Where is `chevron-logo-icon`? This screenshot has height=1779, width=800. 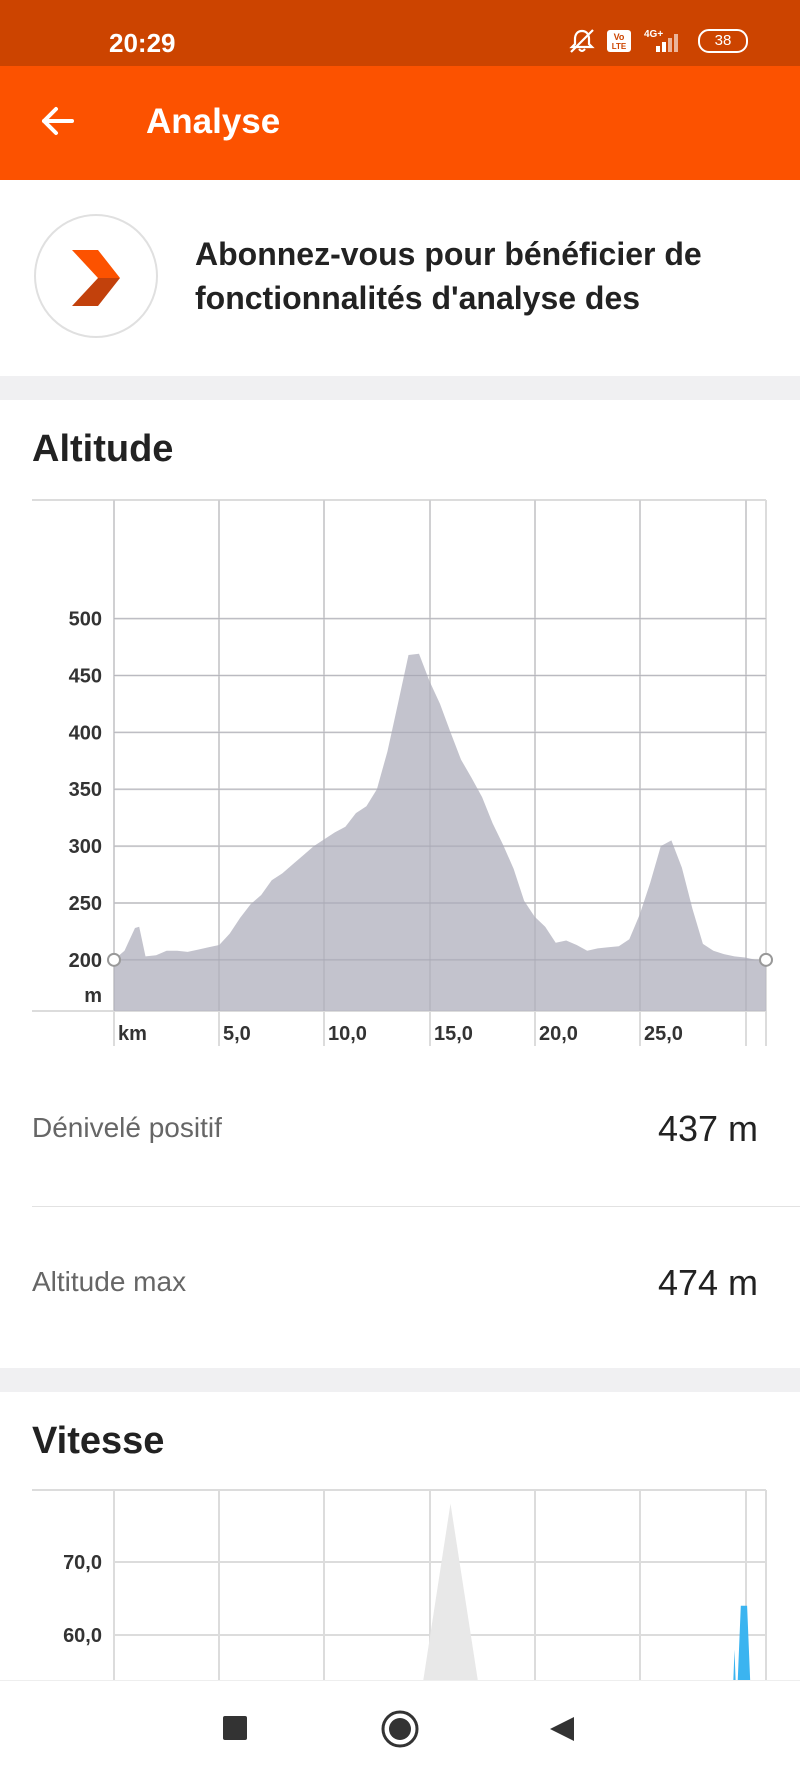
chevron-logo-icon is located at coordinates (96, 278).